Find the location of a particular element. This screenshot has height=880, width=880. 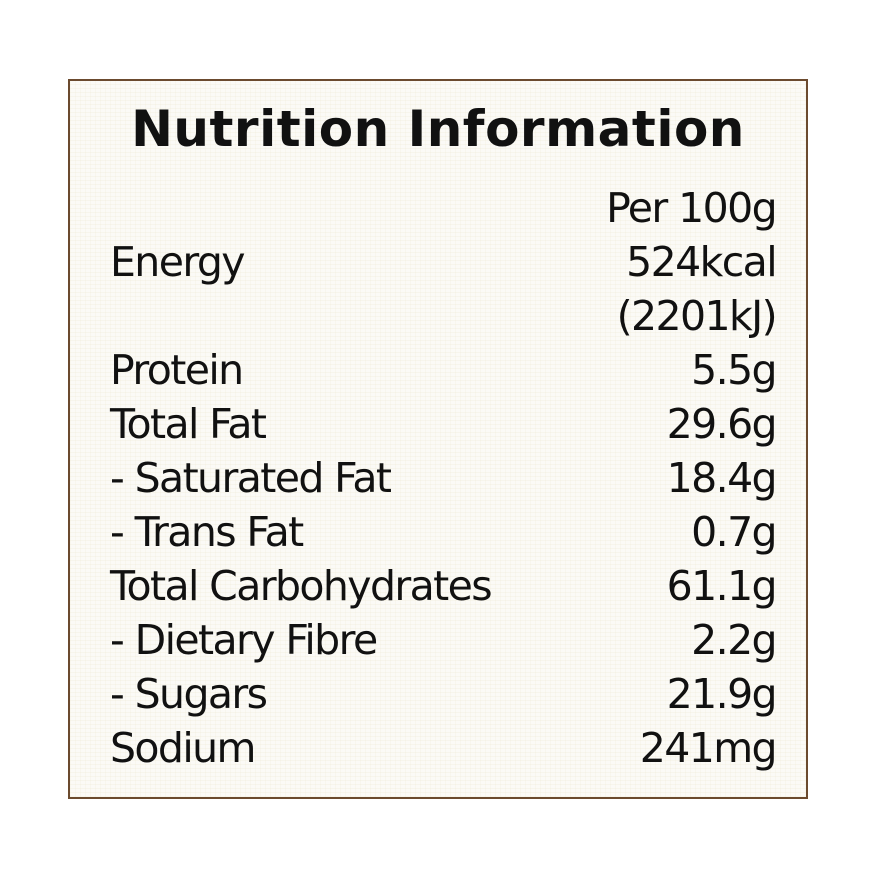

nutrient-value: 524kcal is located at coordinates (701, 262).